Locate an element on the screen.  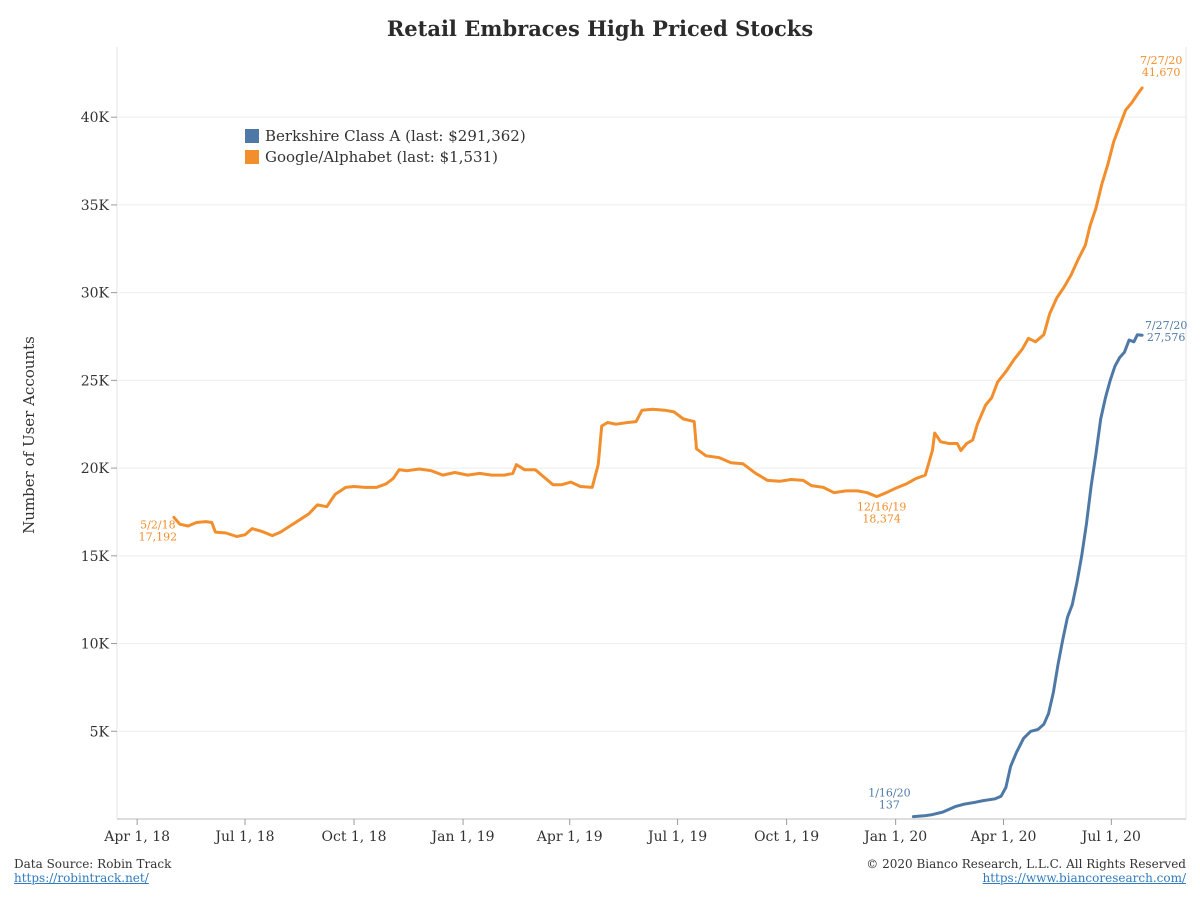
y-tick-label: 5K is located at coordinates (100, 732).